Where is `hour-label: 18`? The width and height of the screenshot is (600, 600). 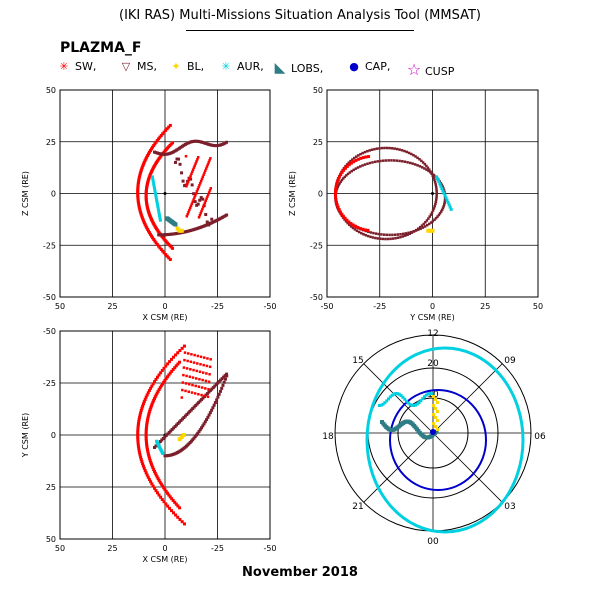 hour-label: 18 is located at coordinates (328, 437).